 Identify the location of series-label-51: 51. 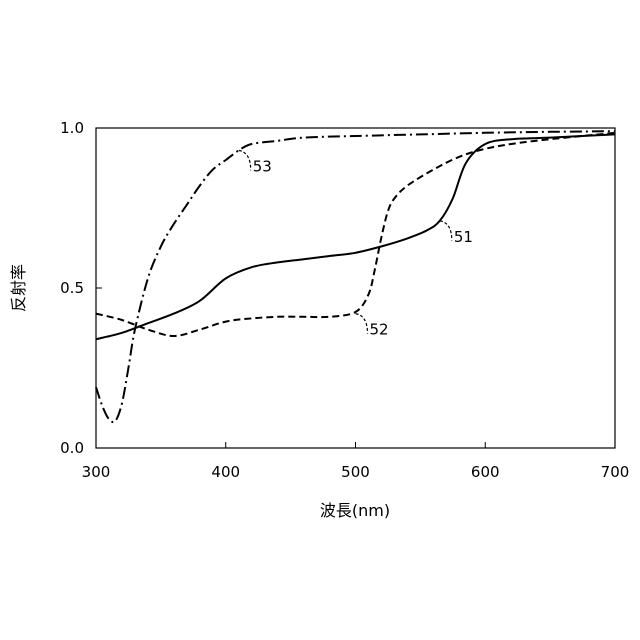
(463, 237).